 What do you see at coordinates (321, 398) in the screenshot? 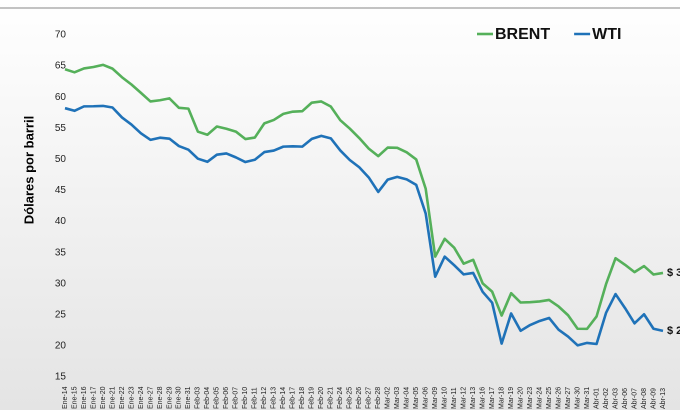
I see `x-tick-label: Feb-20` at bounding box center [321, 398].